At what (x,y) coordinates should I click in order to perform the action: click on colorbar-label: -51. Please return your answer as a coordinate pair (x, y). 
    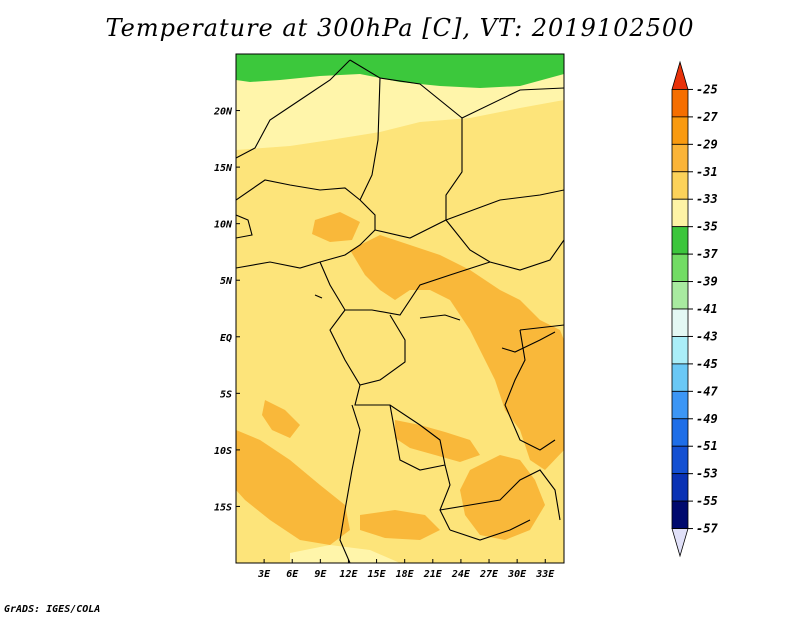
    Looking at the image, I should click on (707, 446).